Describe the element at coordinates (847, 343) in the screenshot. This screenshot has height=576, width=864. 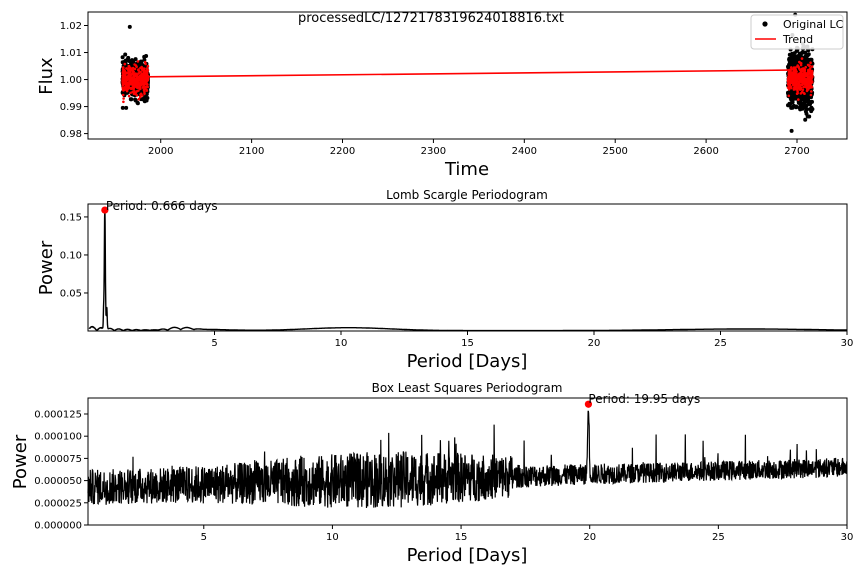
I see `x-tick-label: 30` at that location.